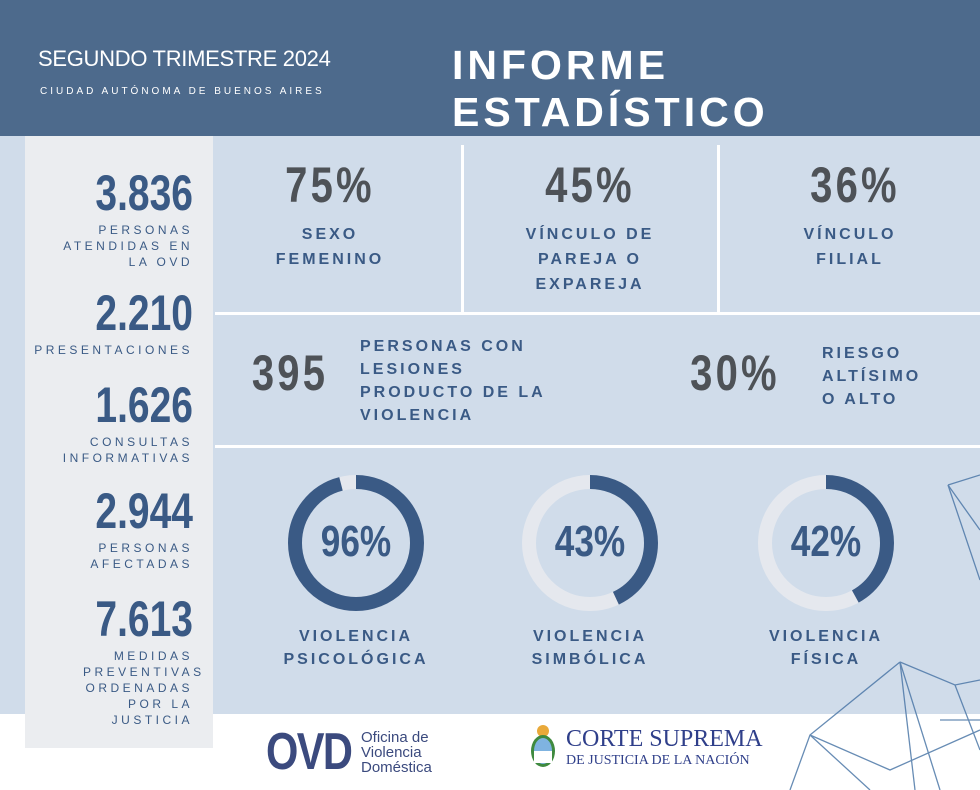 The image size is (980, 790). What do you see at coordinates (353, 752) in the screenshot?
I see `ovd-logo: OVD Oficina de Violencia Doméstica` at bounding box center [353, 752].